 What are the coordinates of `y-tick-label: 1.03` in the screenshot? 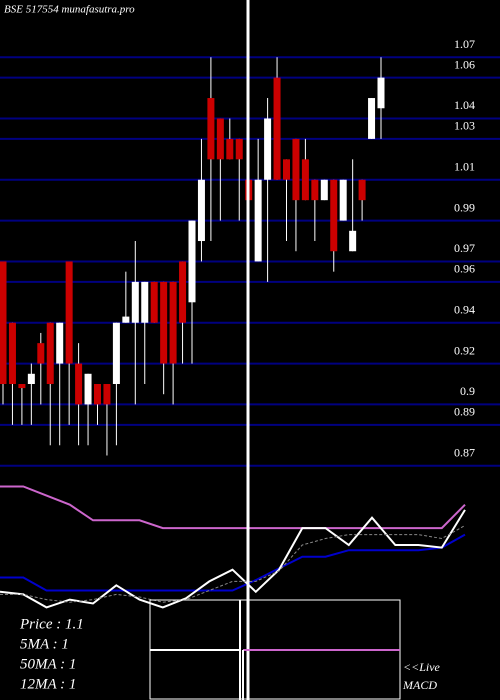 It's located at (464, 126).